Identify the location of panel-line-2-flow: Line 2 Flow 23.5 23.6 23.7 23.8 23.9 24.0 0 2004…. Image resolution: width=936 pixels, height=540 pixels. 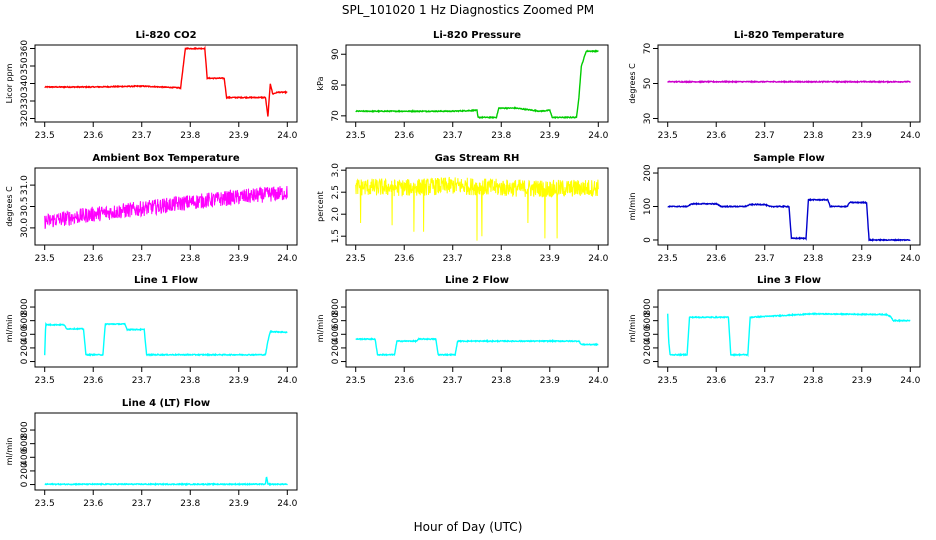
(462, 330).